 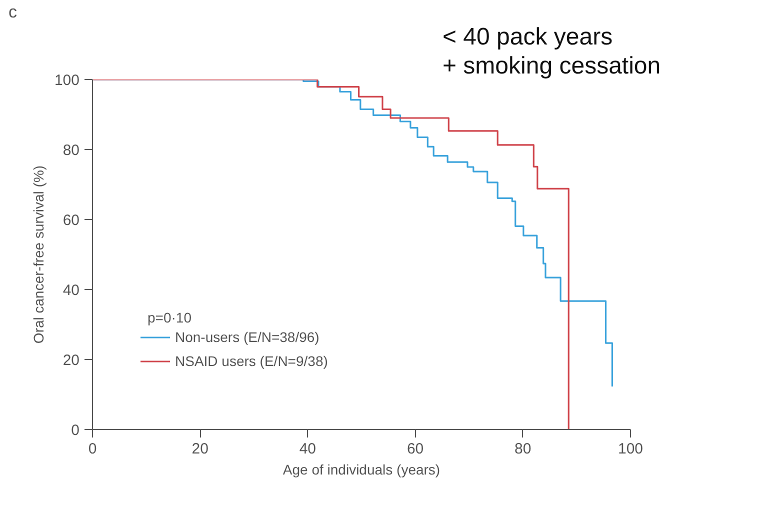 I want to click on legend-label: NSAID users (E/N=9/38), so click(x=251, y=361).